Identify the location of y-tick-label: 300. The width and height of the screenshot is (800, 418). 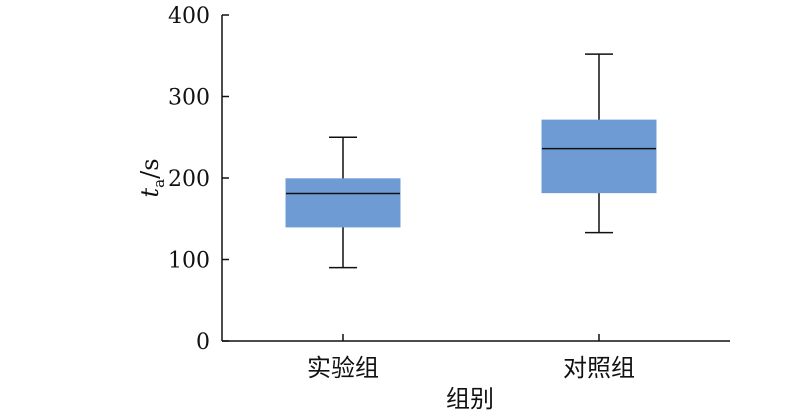
(189, 98).